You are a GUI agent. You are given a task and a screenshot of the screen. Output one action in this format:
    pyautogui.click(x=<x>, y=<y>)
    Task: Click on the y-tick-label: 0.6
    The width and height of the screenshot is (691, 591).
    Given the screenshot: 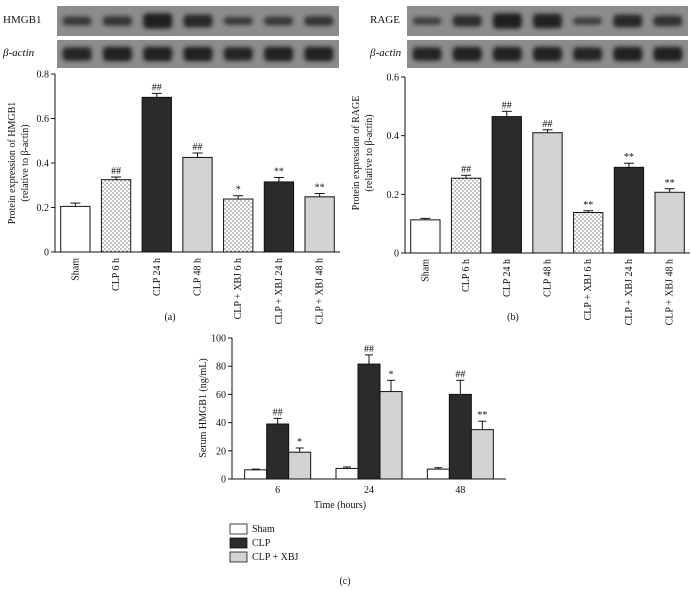 What is the action you would take?
    pyautogui.click(x=43, y=119)
    